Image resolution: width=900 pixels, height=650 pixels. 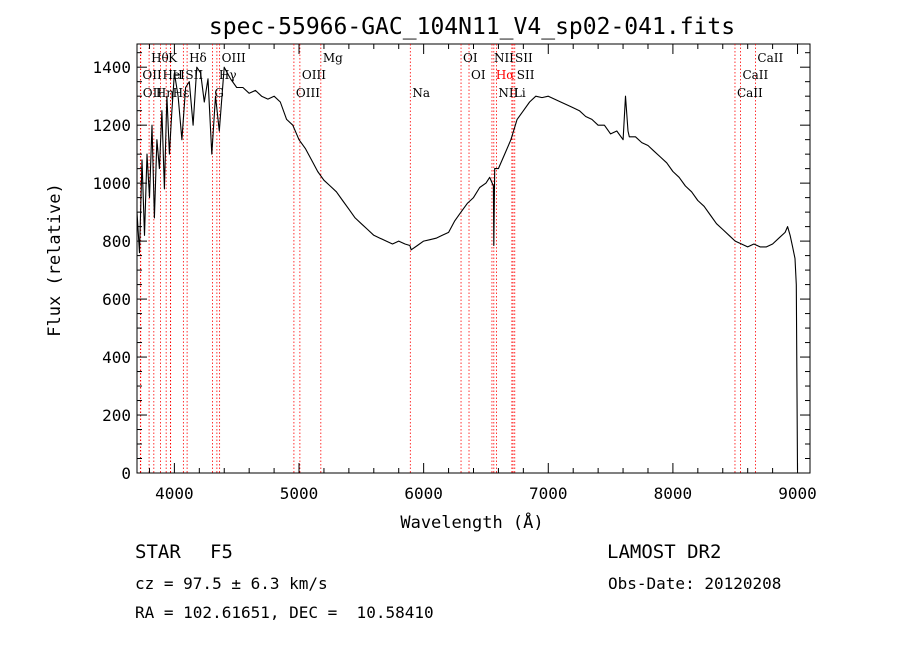 I want to click on marker-label: G, so click(x=219, y=93).